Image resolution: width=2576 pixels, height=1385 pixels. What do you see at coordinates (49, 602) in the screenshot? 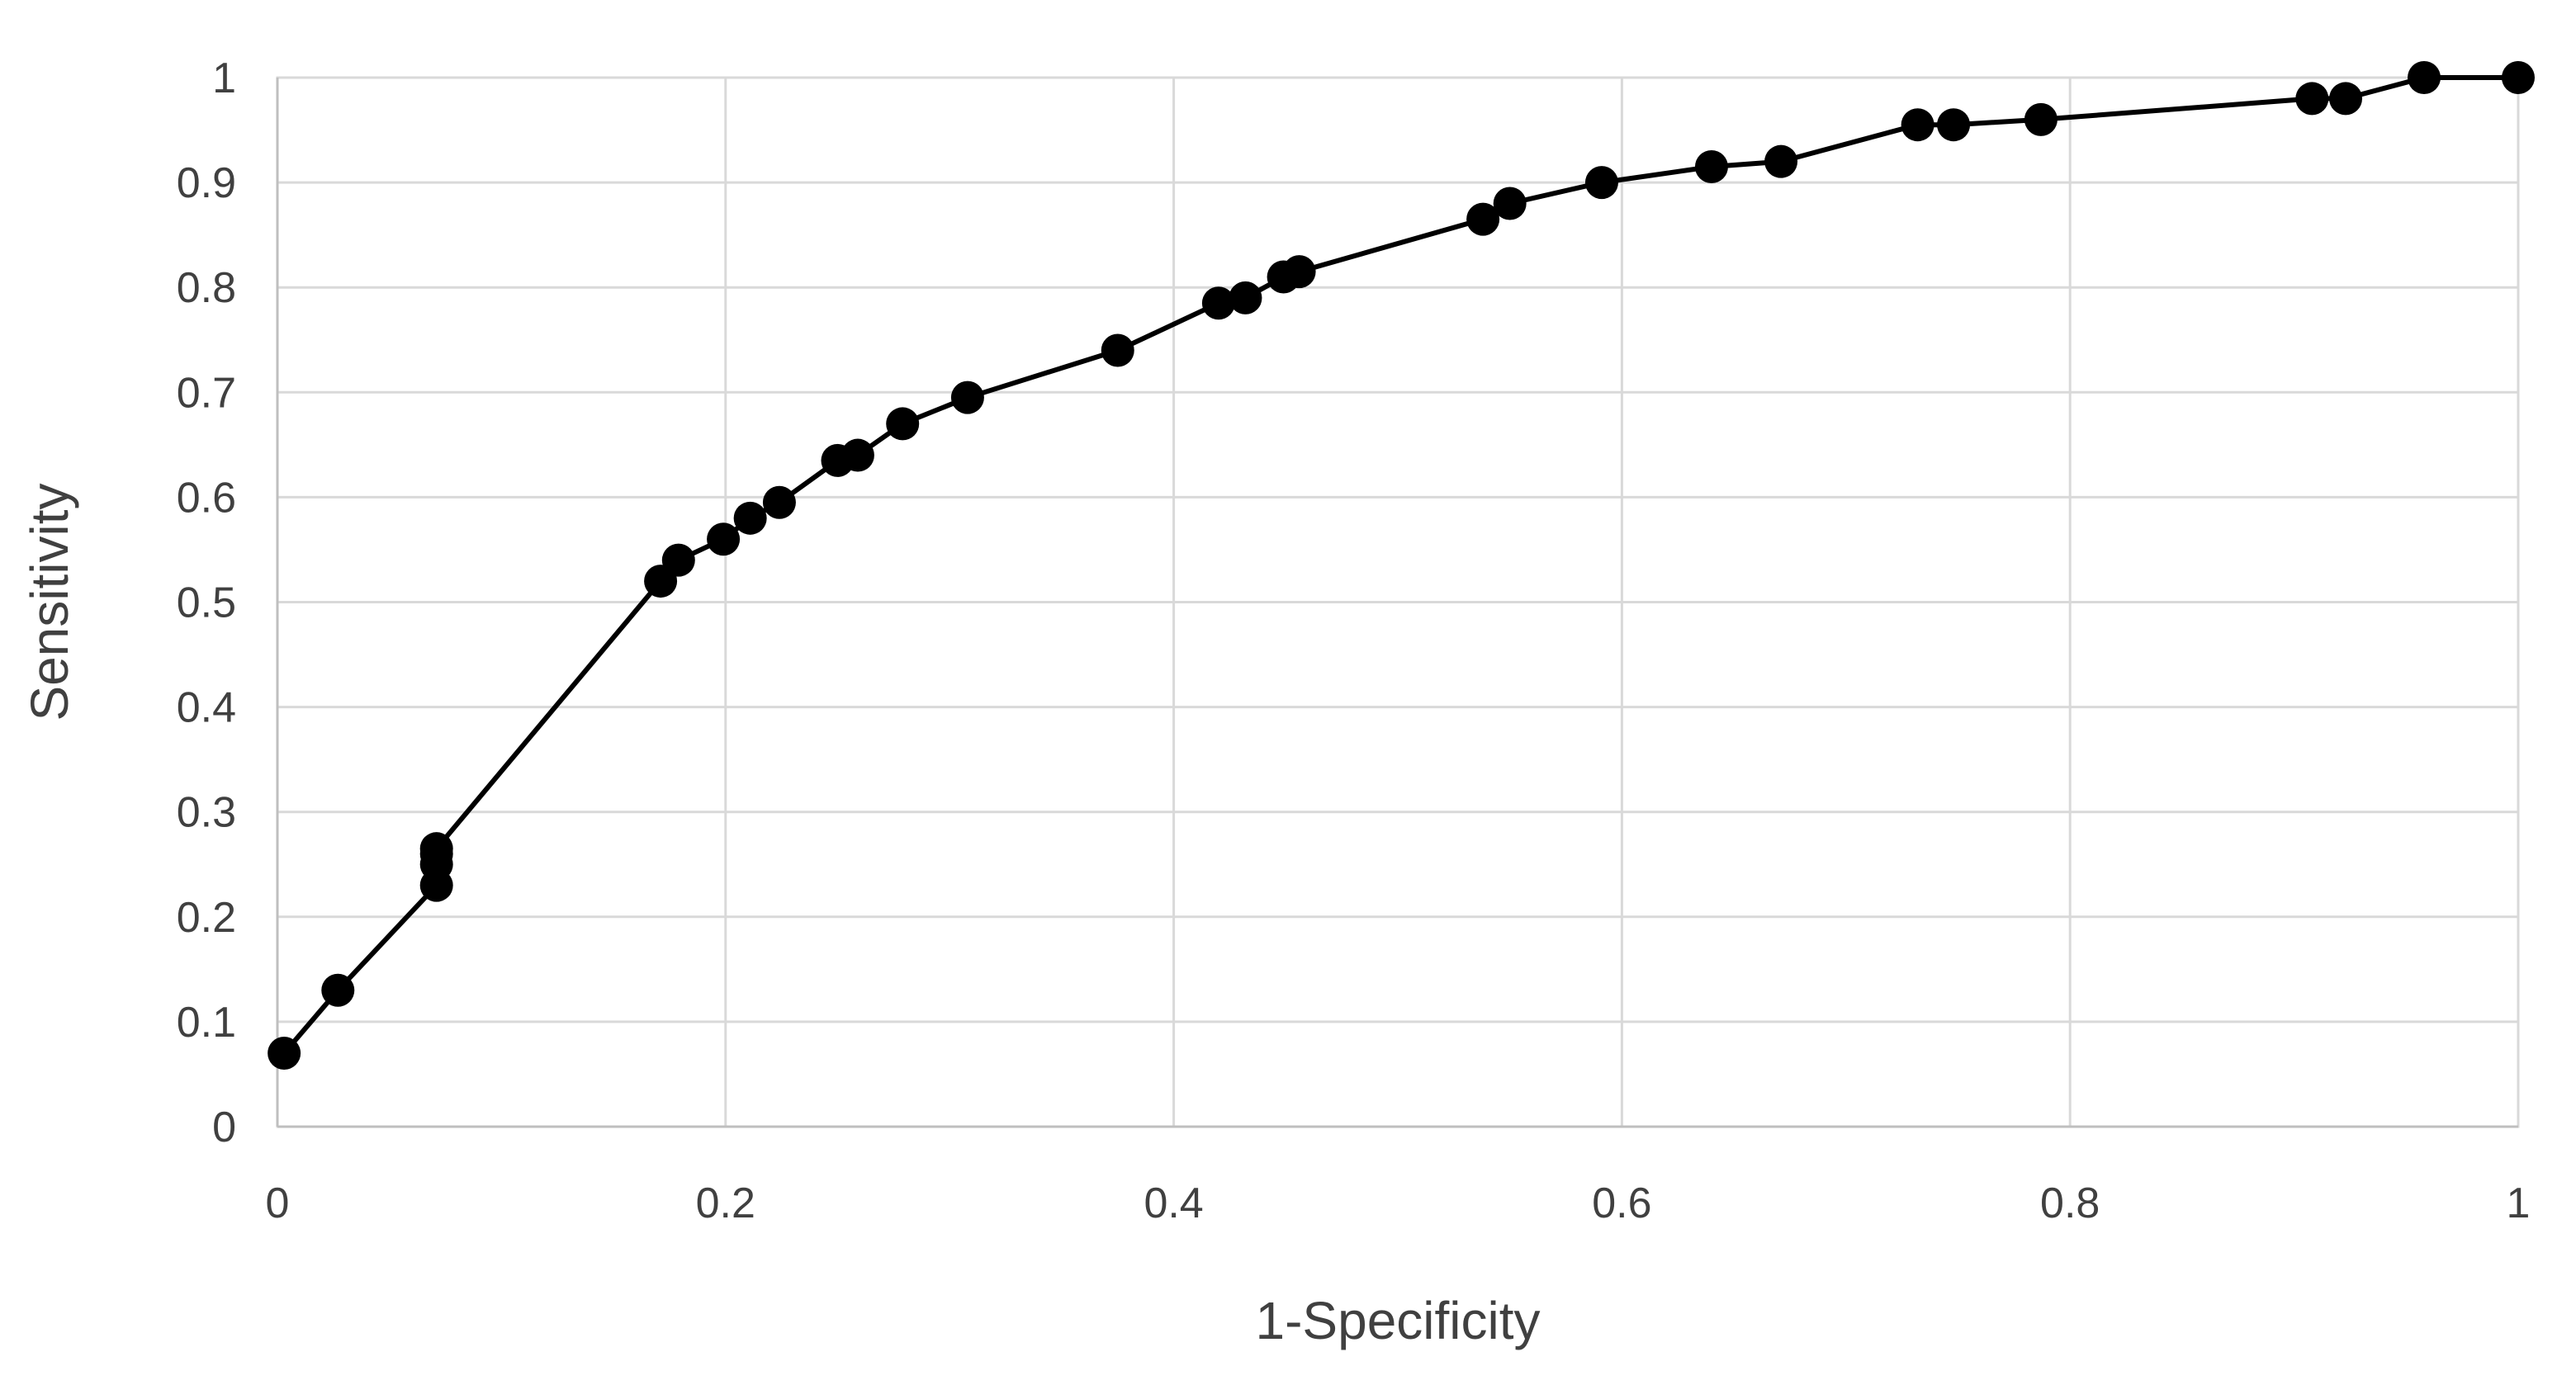
I see `y-axis-title: Sensitivity` at bounding box center [49, 602].